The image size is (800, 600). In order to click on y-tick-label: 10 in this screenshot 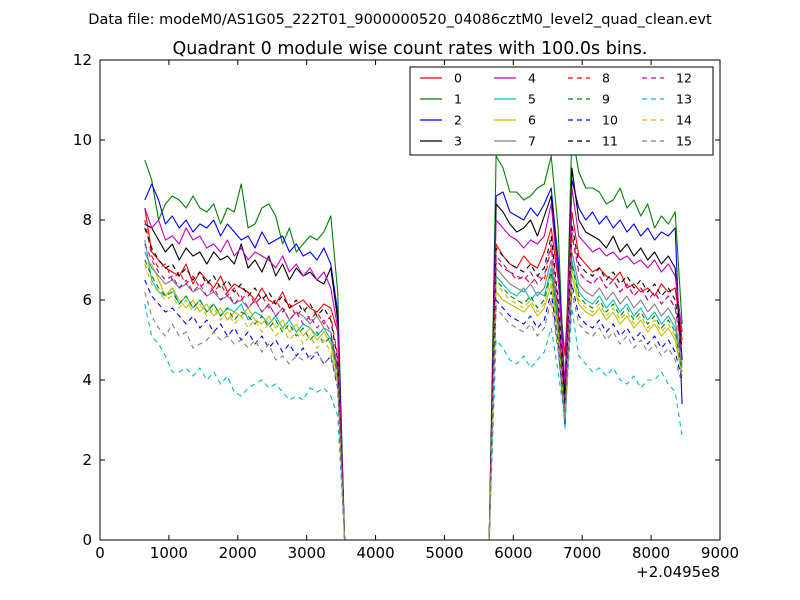, I will do `click(82, 140)`.